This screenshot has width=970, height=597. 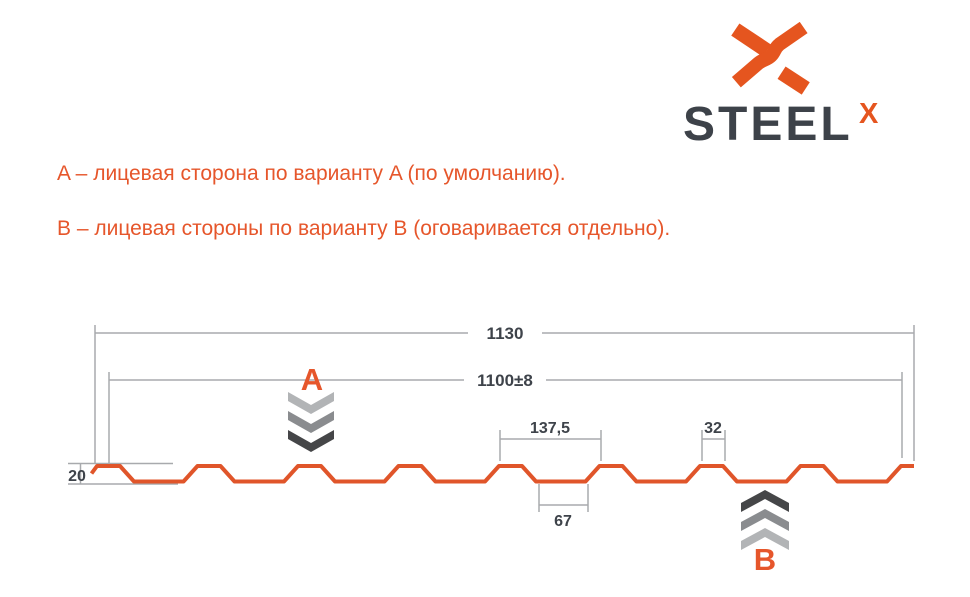 I want to click on dim-valley: 67, so click(x=563, y=507).